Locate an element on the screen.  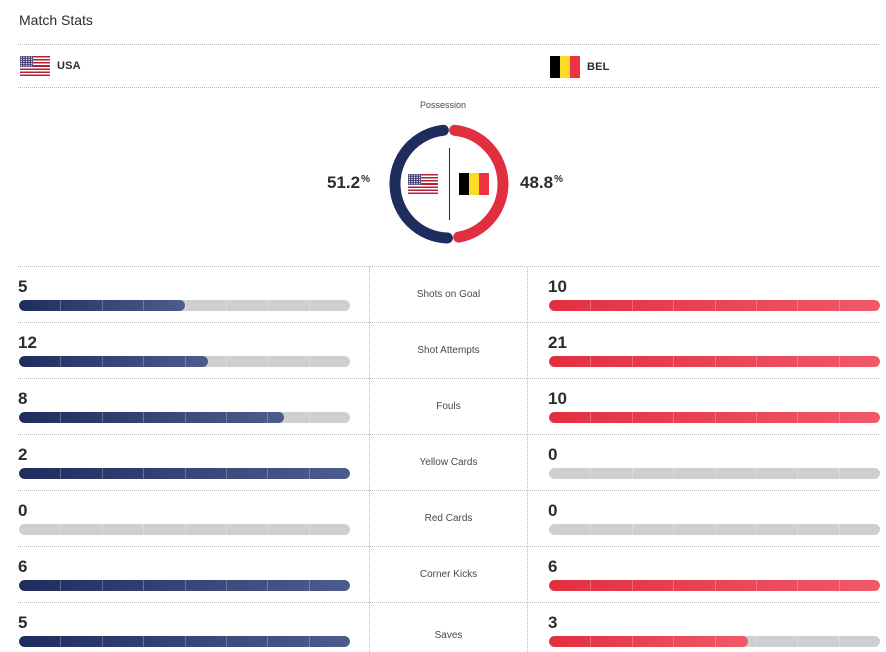
team-away: BEL is located at coordinates (580, 67).